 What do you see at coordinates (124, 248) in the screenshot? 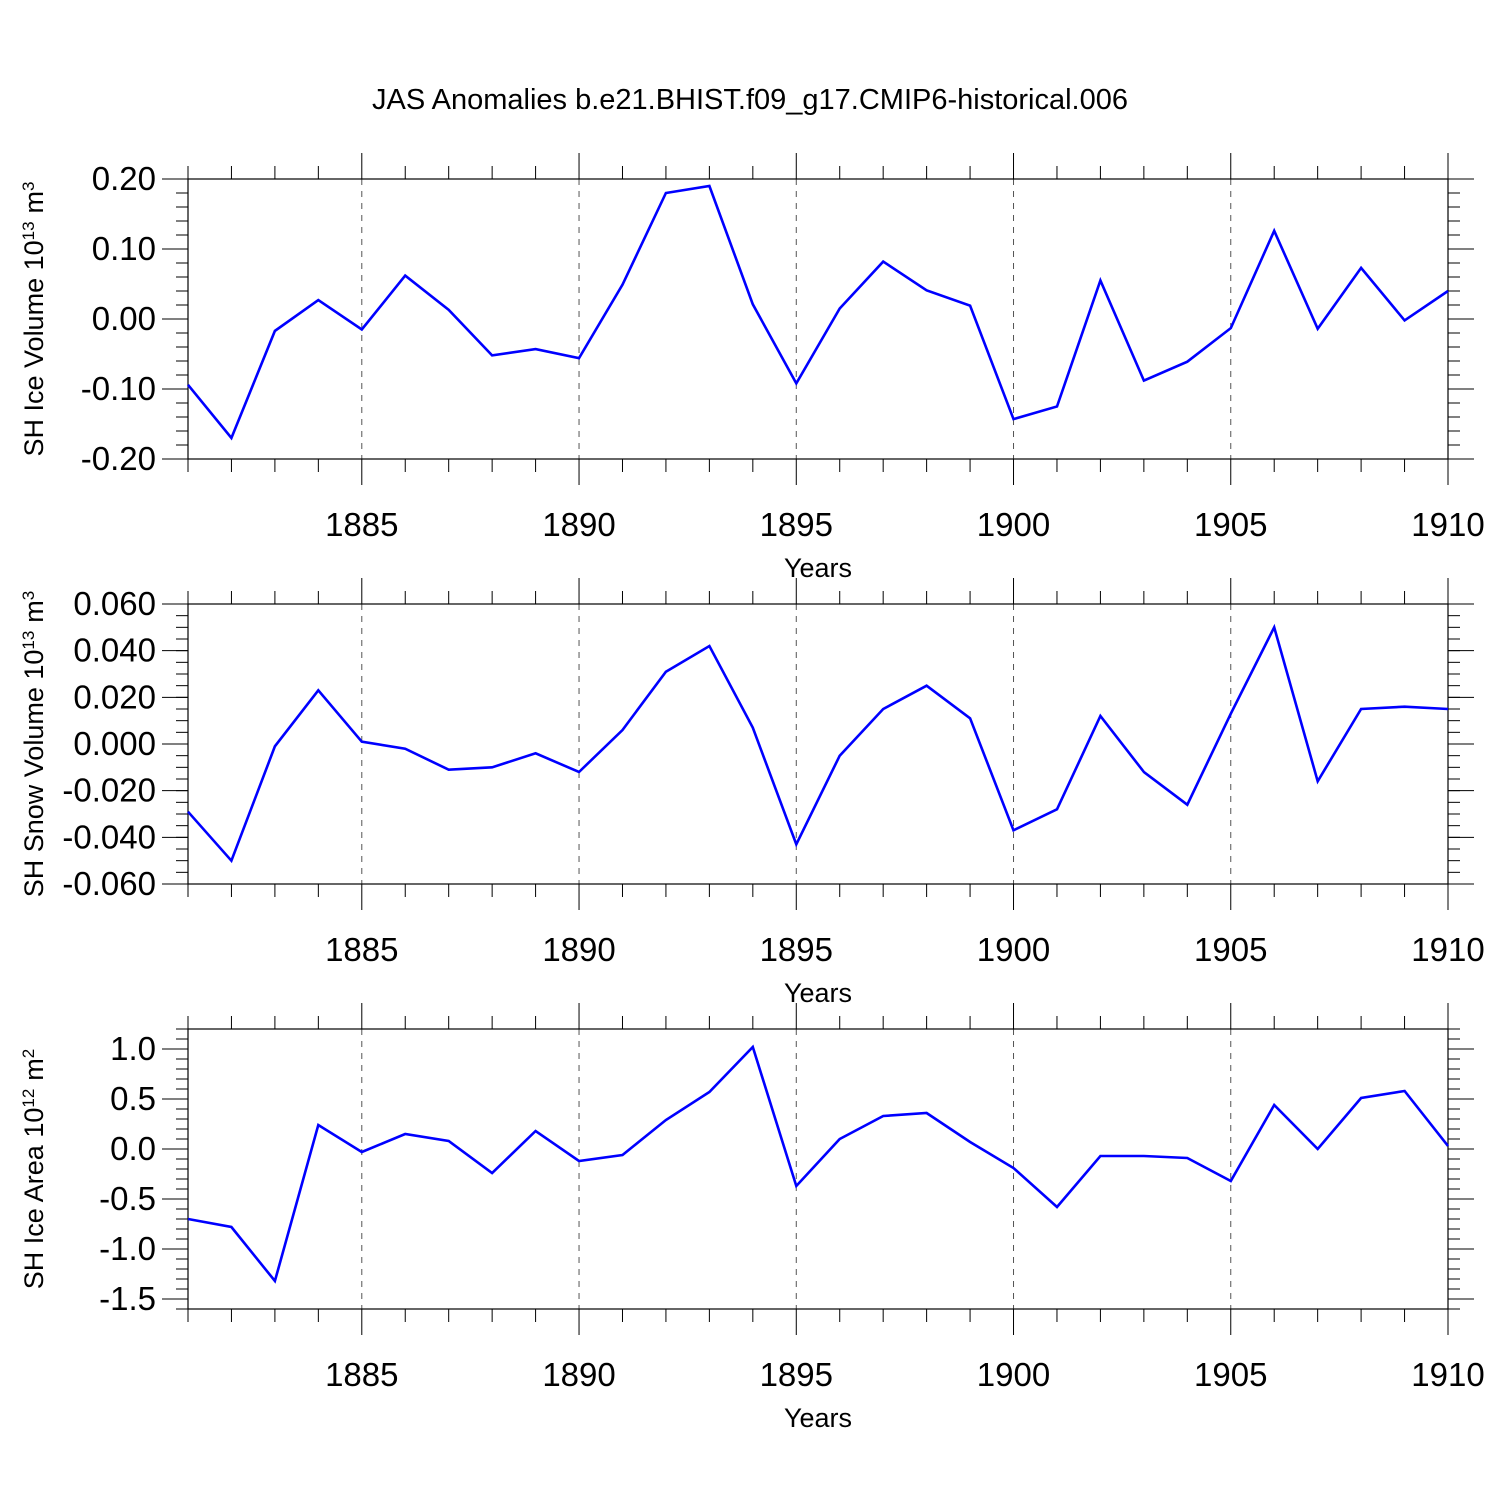
I see `y-tick-label: 0.10` at bounding box center [124, 248].